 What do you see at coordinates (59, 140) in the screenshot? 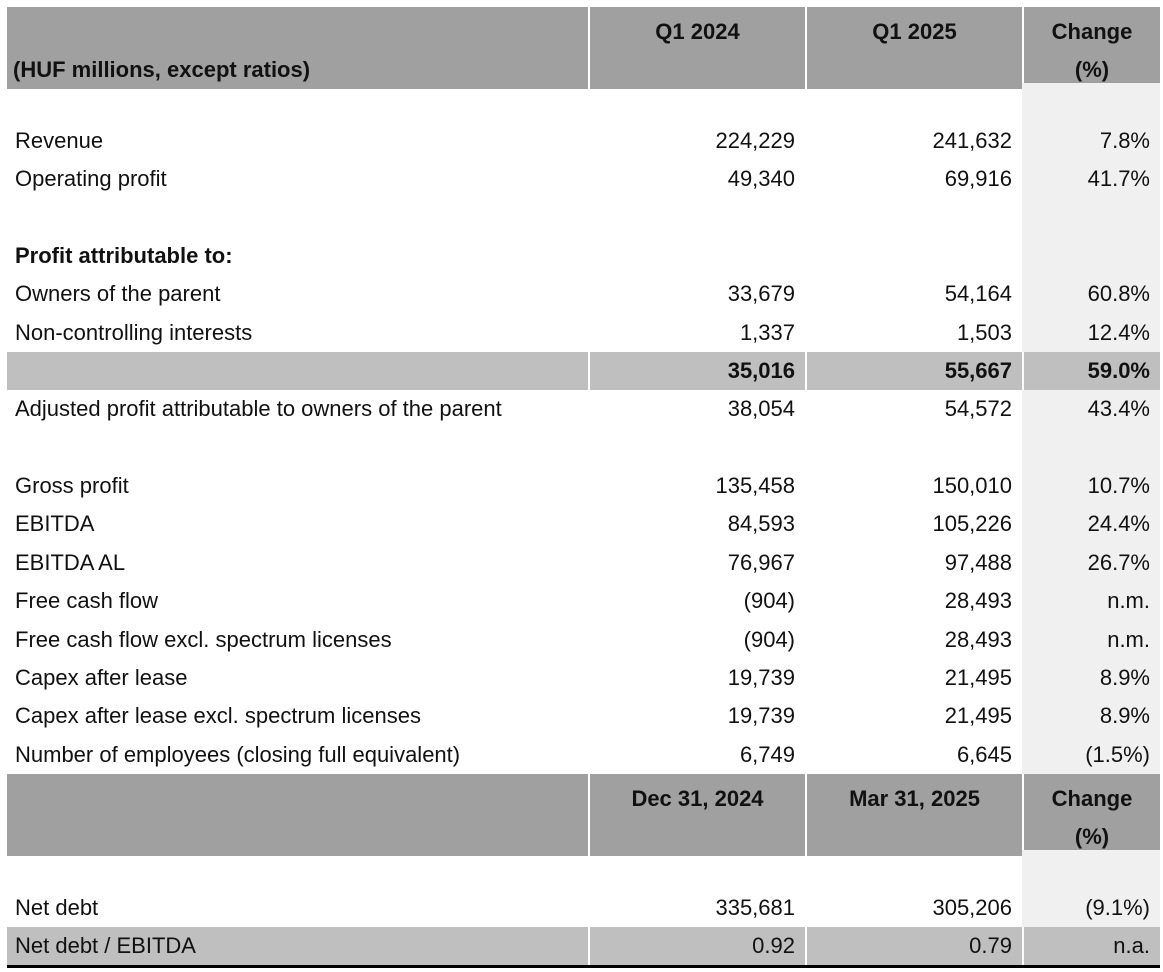
I see `row-label: Revenue` at bounding box center [59, 140].